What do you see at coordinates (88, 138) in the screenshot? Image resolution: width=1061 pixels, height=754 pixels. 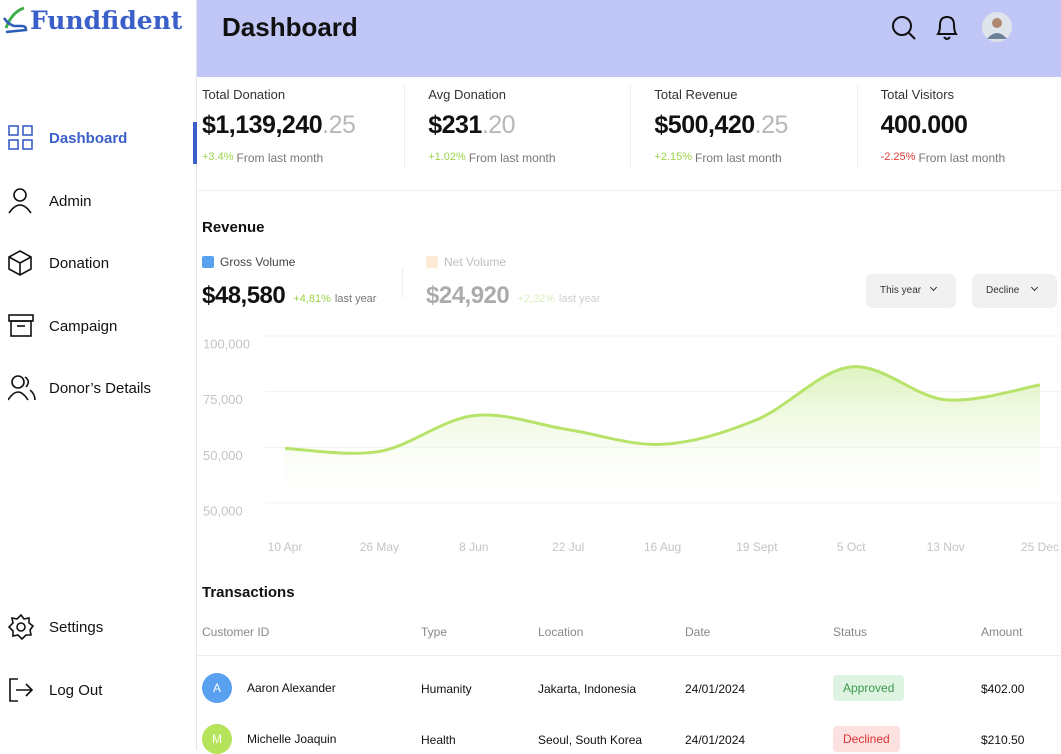 I see `nav-label: Dashboard` at bounding box center [88, 138].